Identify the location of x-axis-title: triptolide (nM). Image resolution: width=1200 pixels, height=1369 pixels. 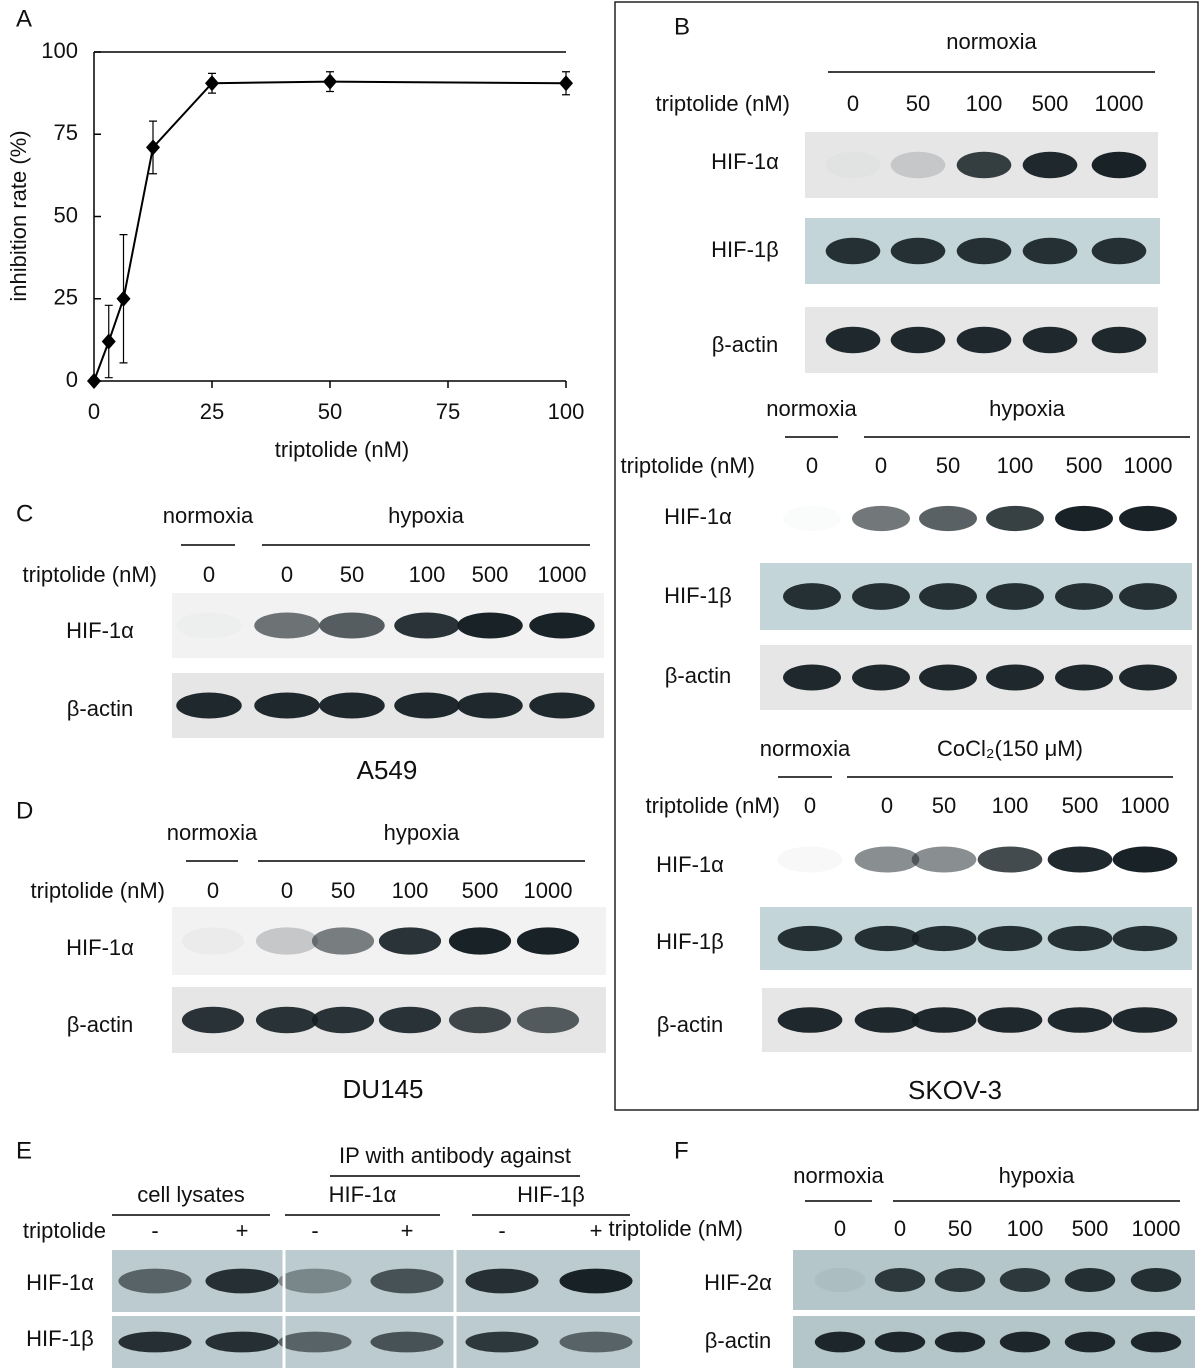
(342, 449).